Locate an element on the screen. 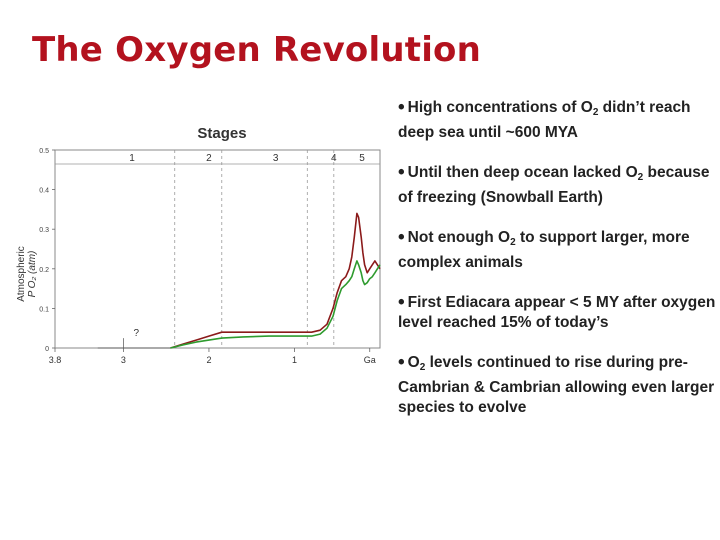 The width and height of the screenshot is (720, 540). bullet-text: to support larger, more complex animals is located at coordinates (544, 250).